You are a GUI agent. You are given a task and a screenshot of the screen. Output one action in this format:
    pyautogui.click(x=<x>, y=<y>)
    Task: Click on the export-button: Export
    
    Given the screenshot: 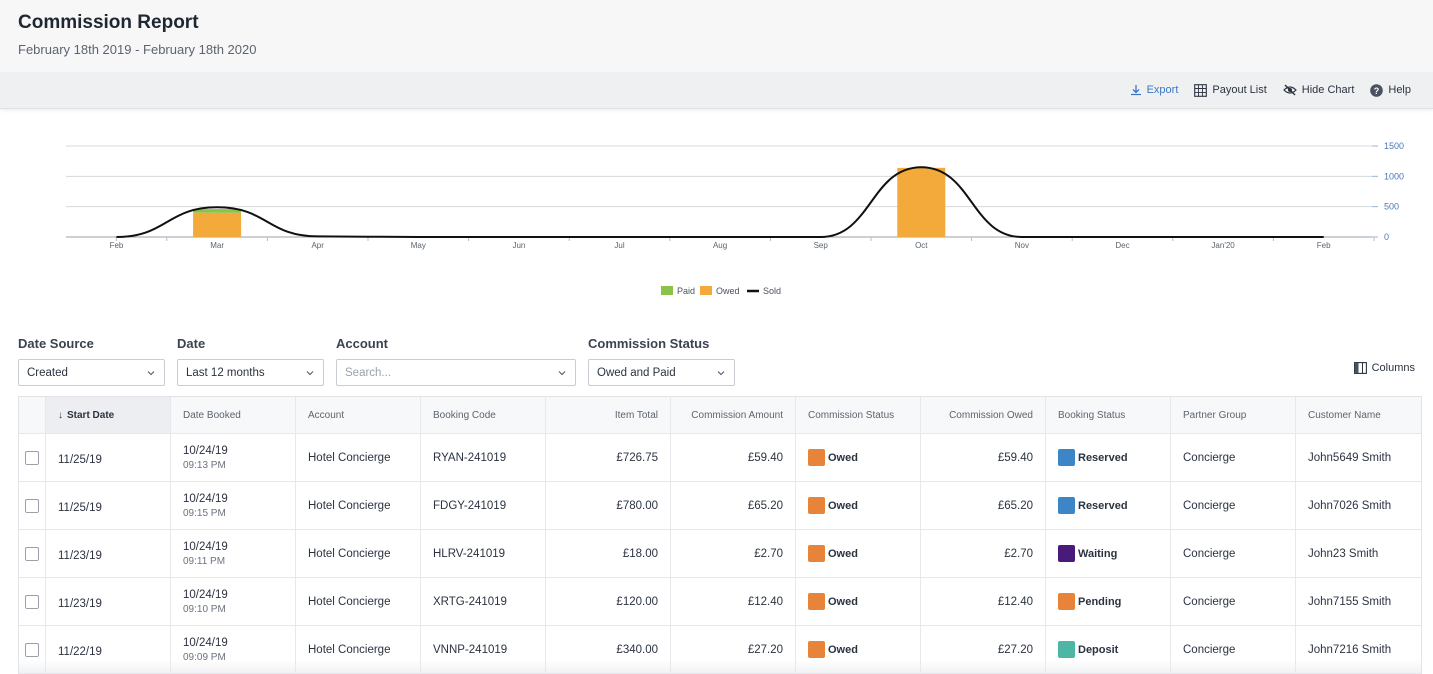 What is the action you would take?
    pyautogui.click(x=1154, y=90)
    